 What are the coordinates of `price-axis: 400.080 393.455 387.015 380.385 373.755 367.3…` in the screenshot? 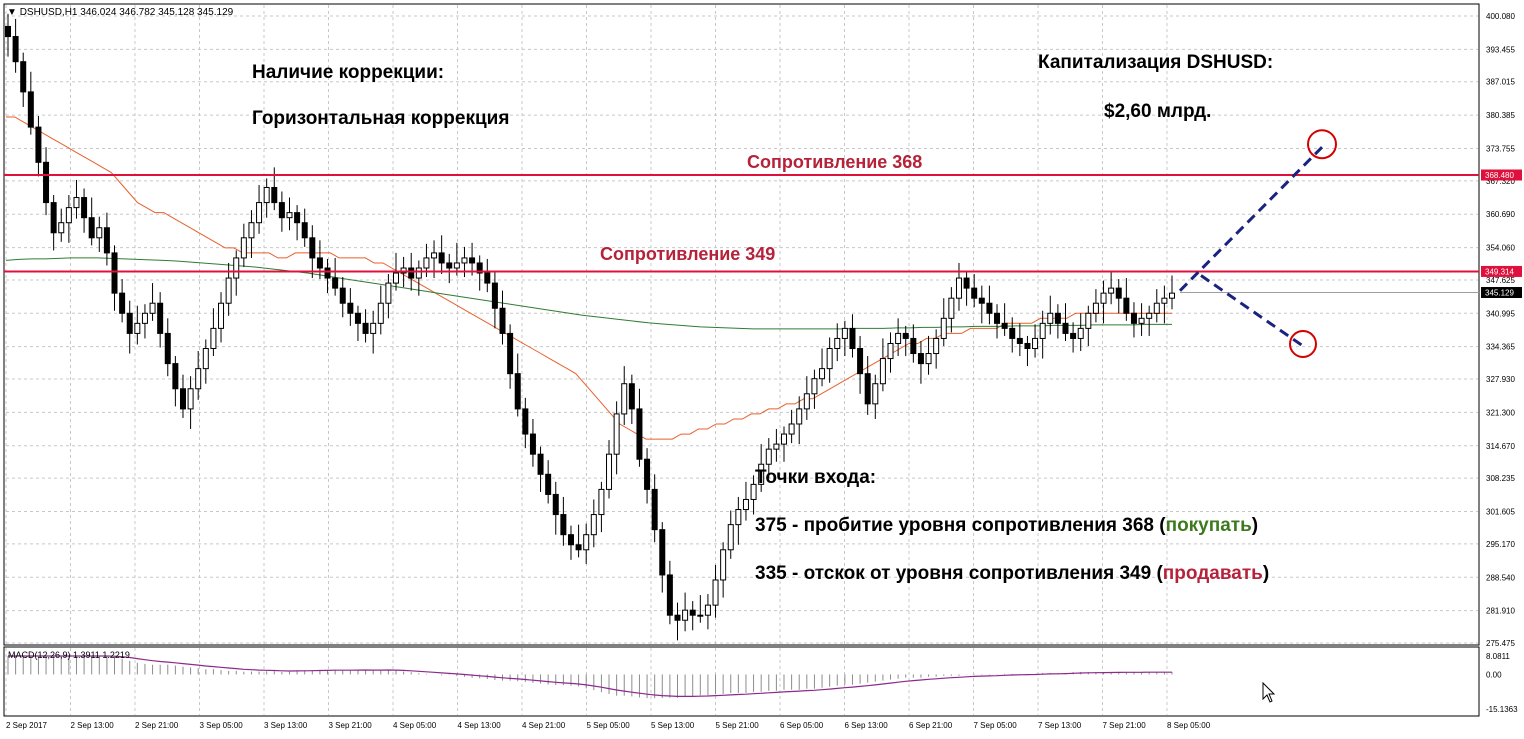 It's located at (1501, 330).